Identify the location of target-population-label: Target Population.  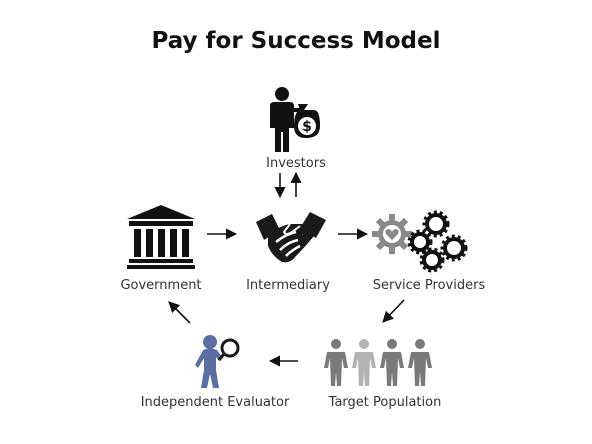
(385, 402).